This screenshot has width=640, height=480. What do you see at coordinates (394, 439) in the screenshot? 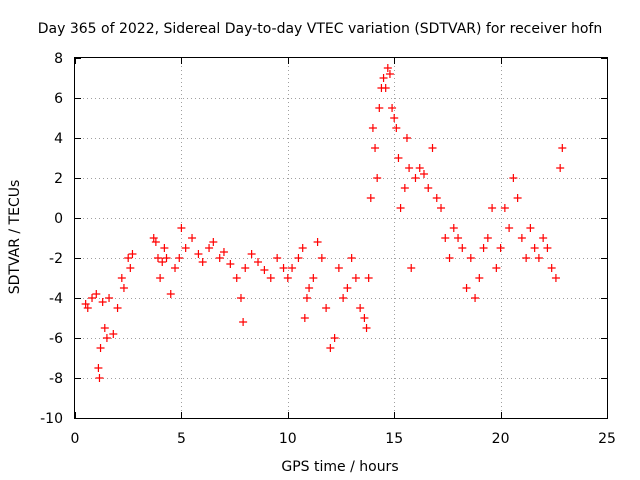
I see `x-tick-label: 15` at bounding box center [394, 439].